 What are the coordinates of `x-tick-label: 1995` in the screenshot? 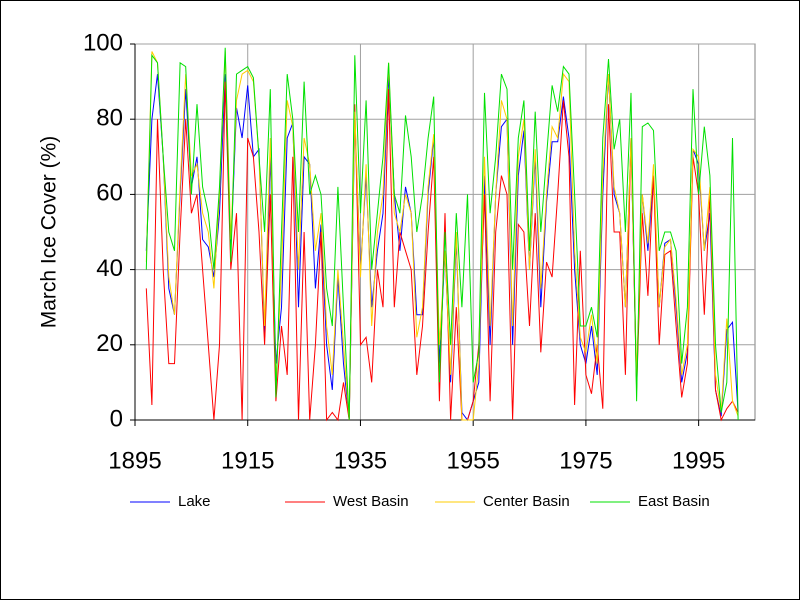 It's located at (698, 460).